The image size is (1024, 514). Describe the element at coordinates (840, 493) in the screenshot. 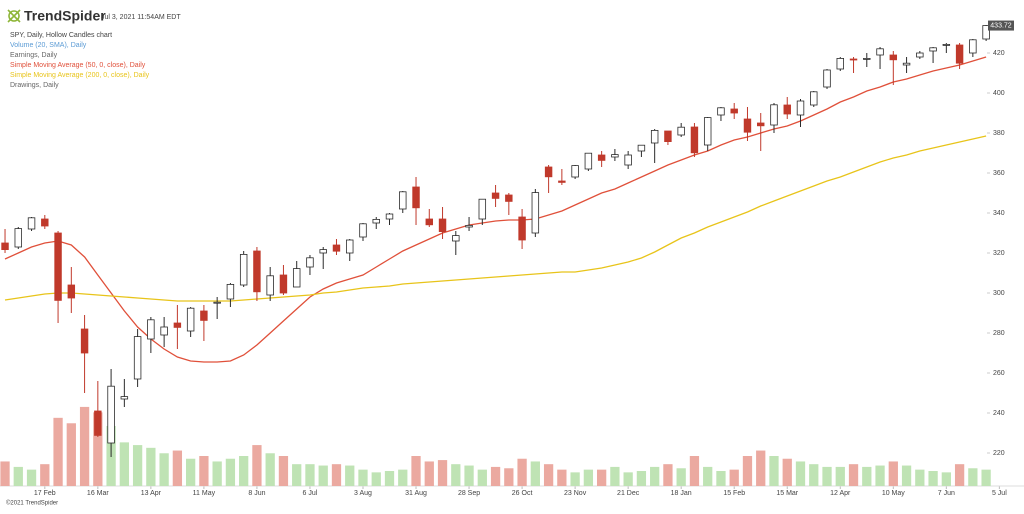

I see `x-tick-label: 12 Apr` at that location.